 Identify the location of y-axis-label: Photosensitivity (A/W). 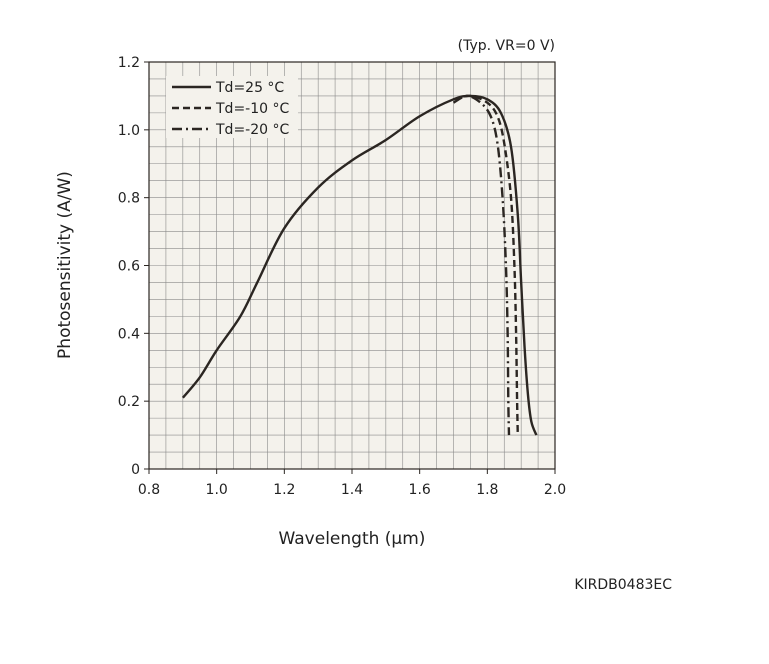
(65, 265).